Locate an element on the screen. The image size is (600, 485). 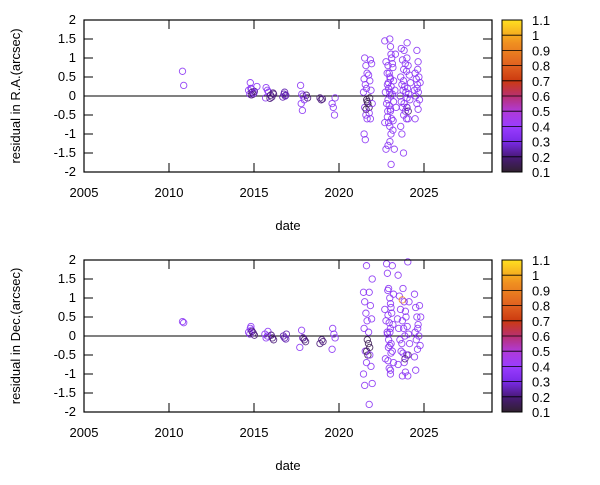
colorbar-tick-label: 0.3 is located at coordinates (541, 382).